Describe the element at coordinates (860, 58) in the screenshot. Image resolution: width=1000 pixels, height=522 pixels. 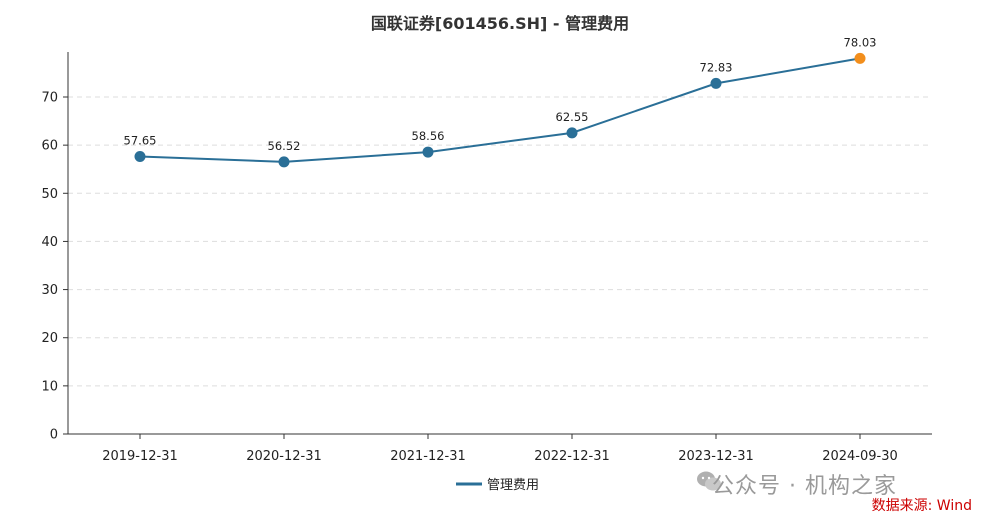
I see `highlighted-data-point` at that location.